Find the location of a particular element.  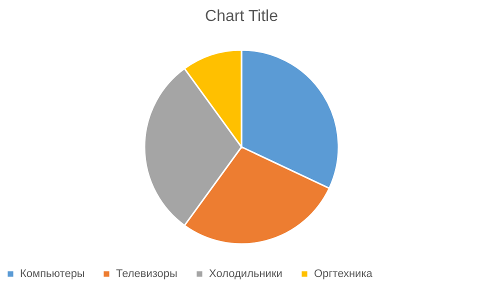

legend-label: Телевизоры is located at coordinates (147, 274).